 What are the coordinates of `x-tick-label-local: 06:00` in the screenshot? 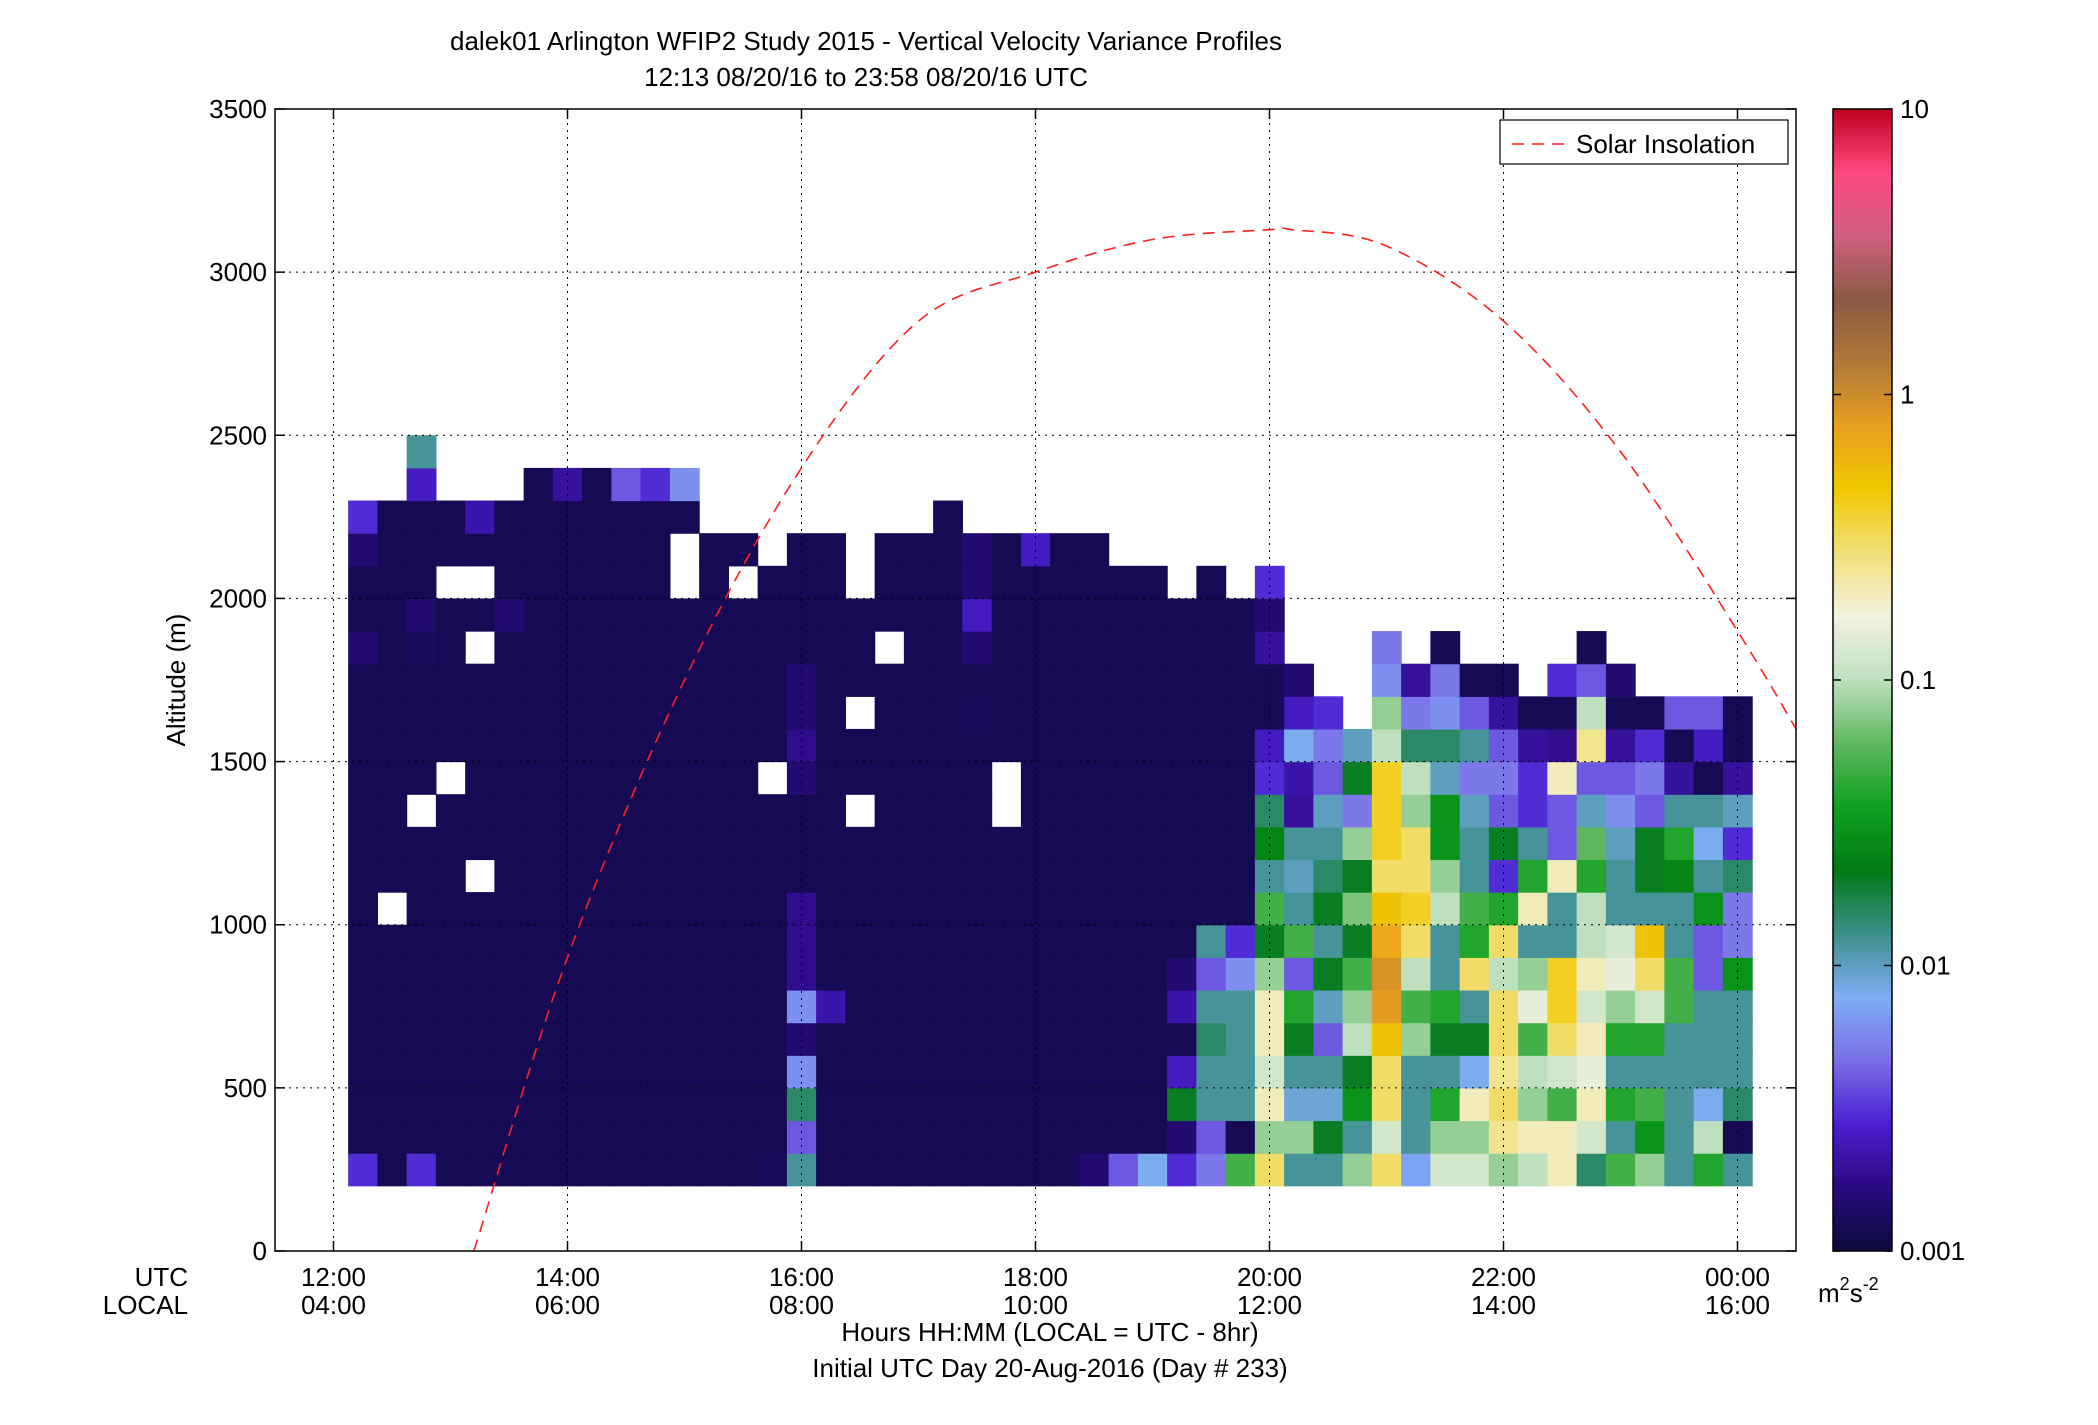 It's located at (567, 1305).